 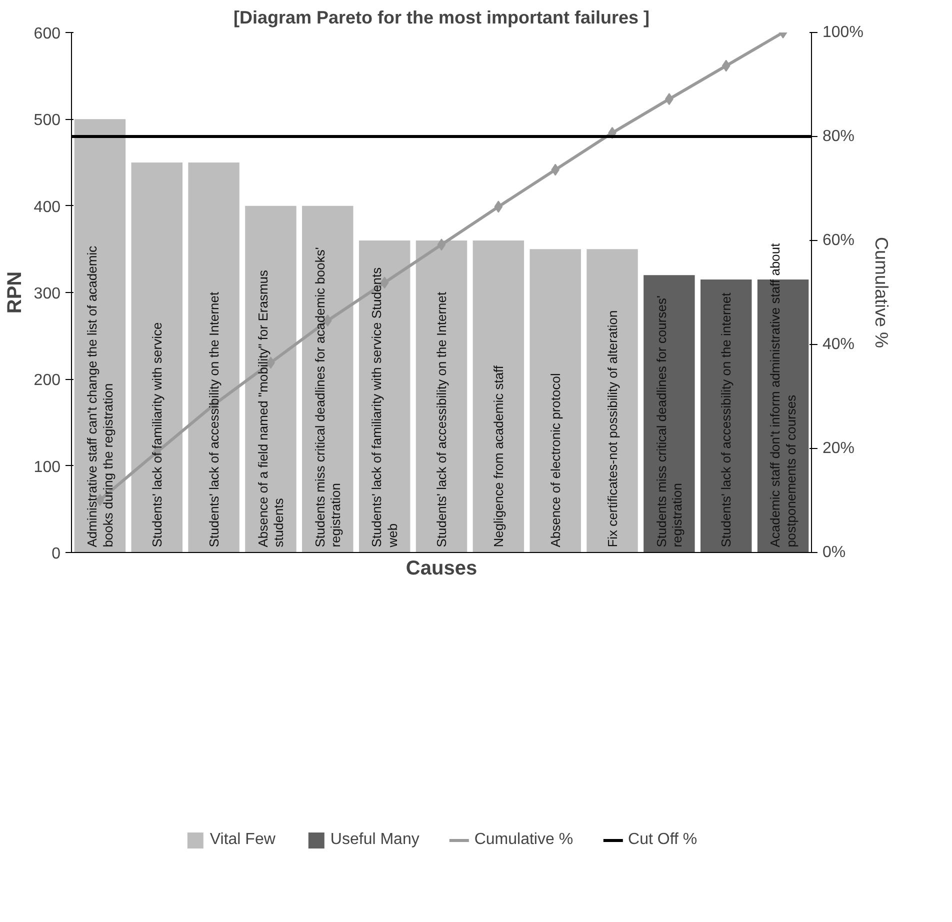 I want to click on y-tick-label: 600, so click(x=47, y=34).